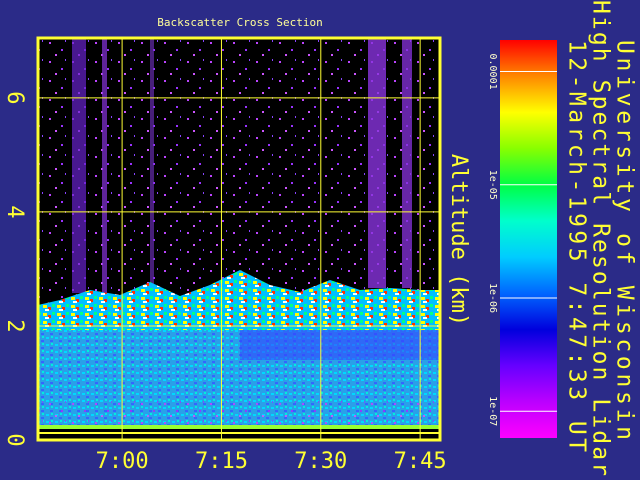 This screenshot has height=480, width=640. Describe the element at coordinates (625, 240) in the screenshot. I see `header-line: University of Wisconsin` at that location.